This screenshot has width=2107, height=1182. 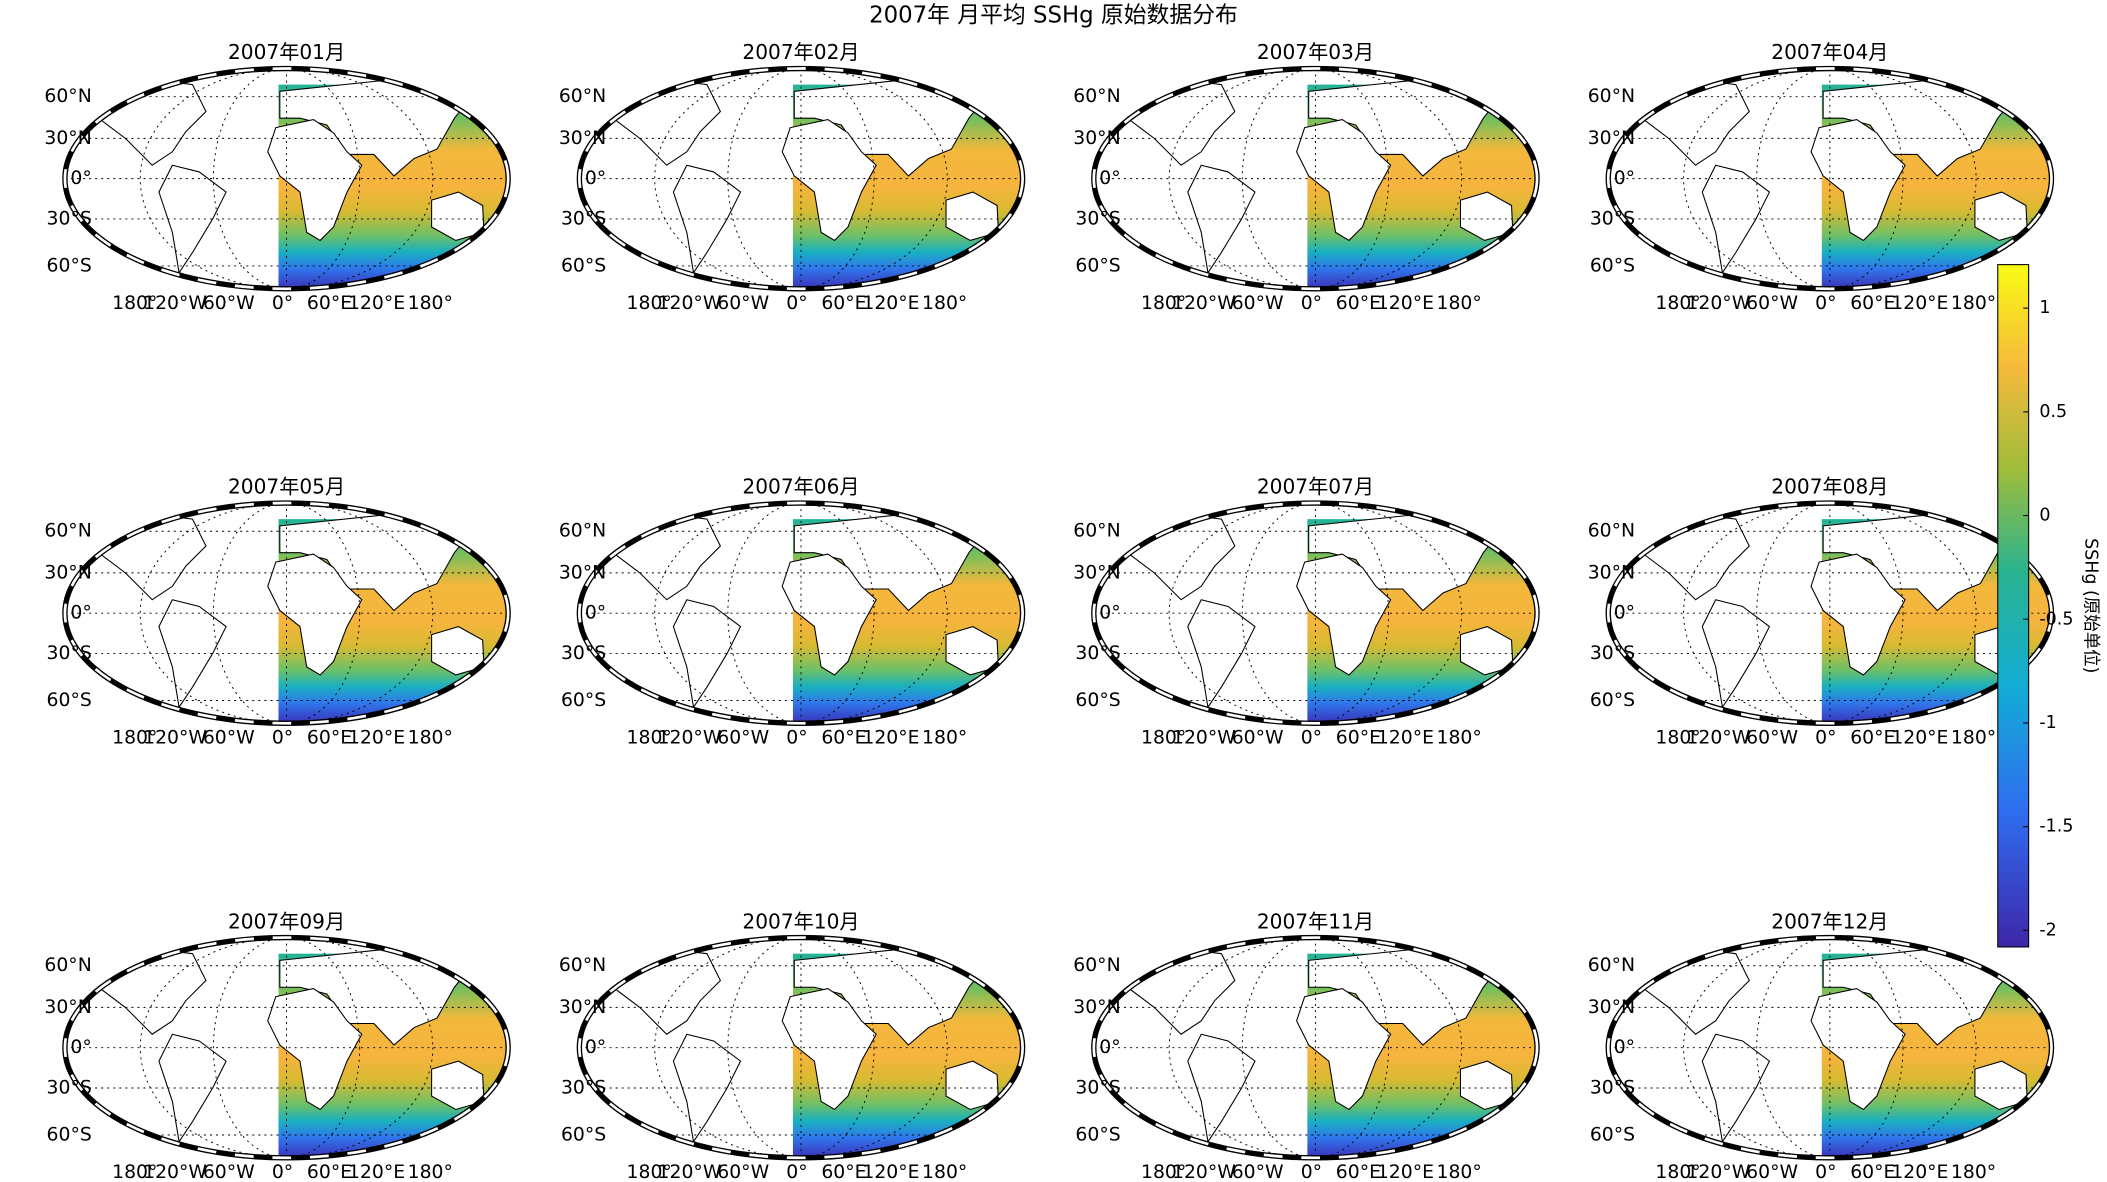 I want to click on colorbar-tick-label: 0, so click(x=2044, y=516).